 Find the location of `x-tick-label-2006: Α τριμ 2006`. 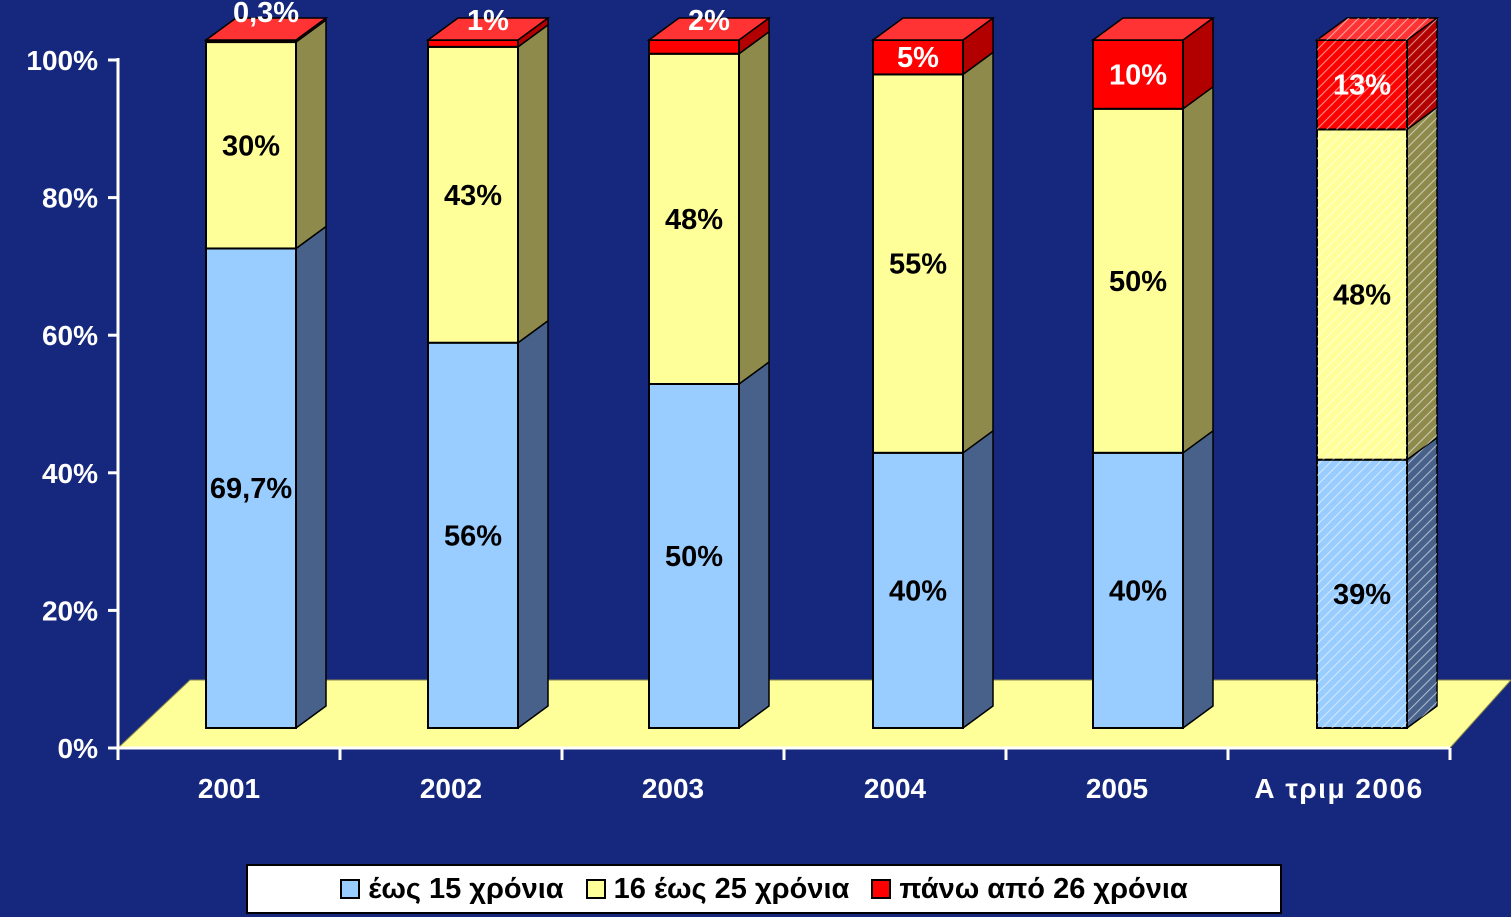

x-tick-label-2006: Α τριμ 2006 is located at coordinates (1338, 788).